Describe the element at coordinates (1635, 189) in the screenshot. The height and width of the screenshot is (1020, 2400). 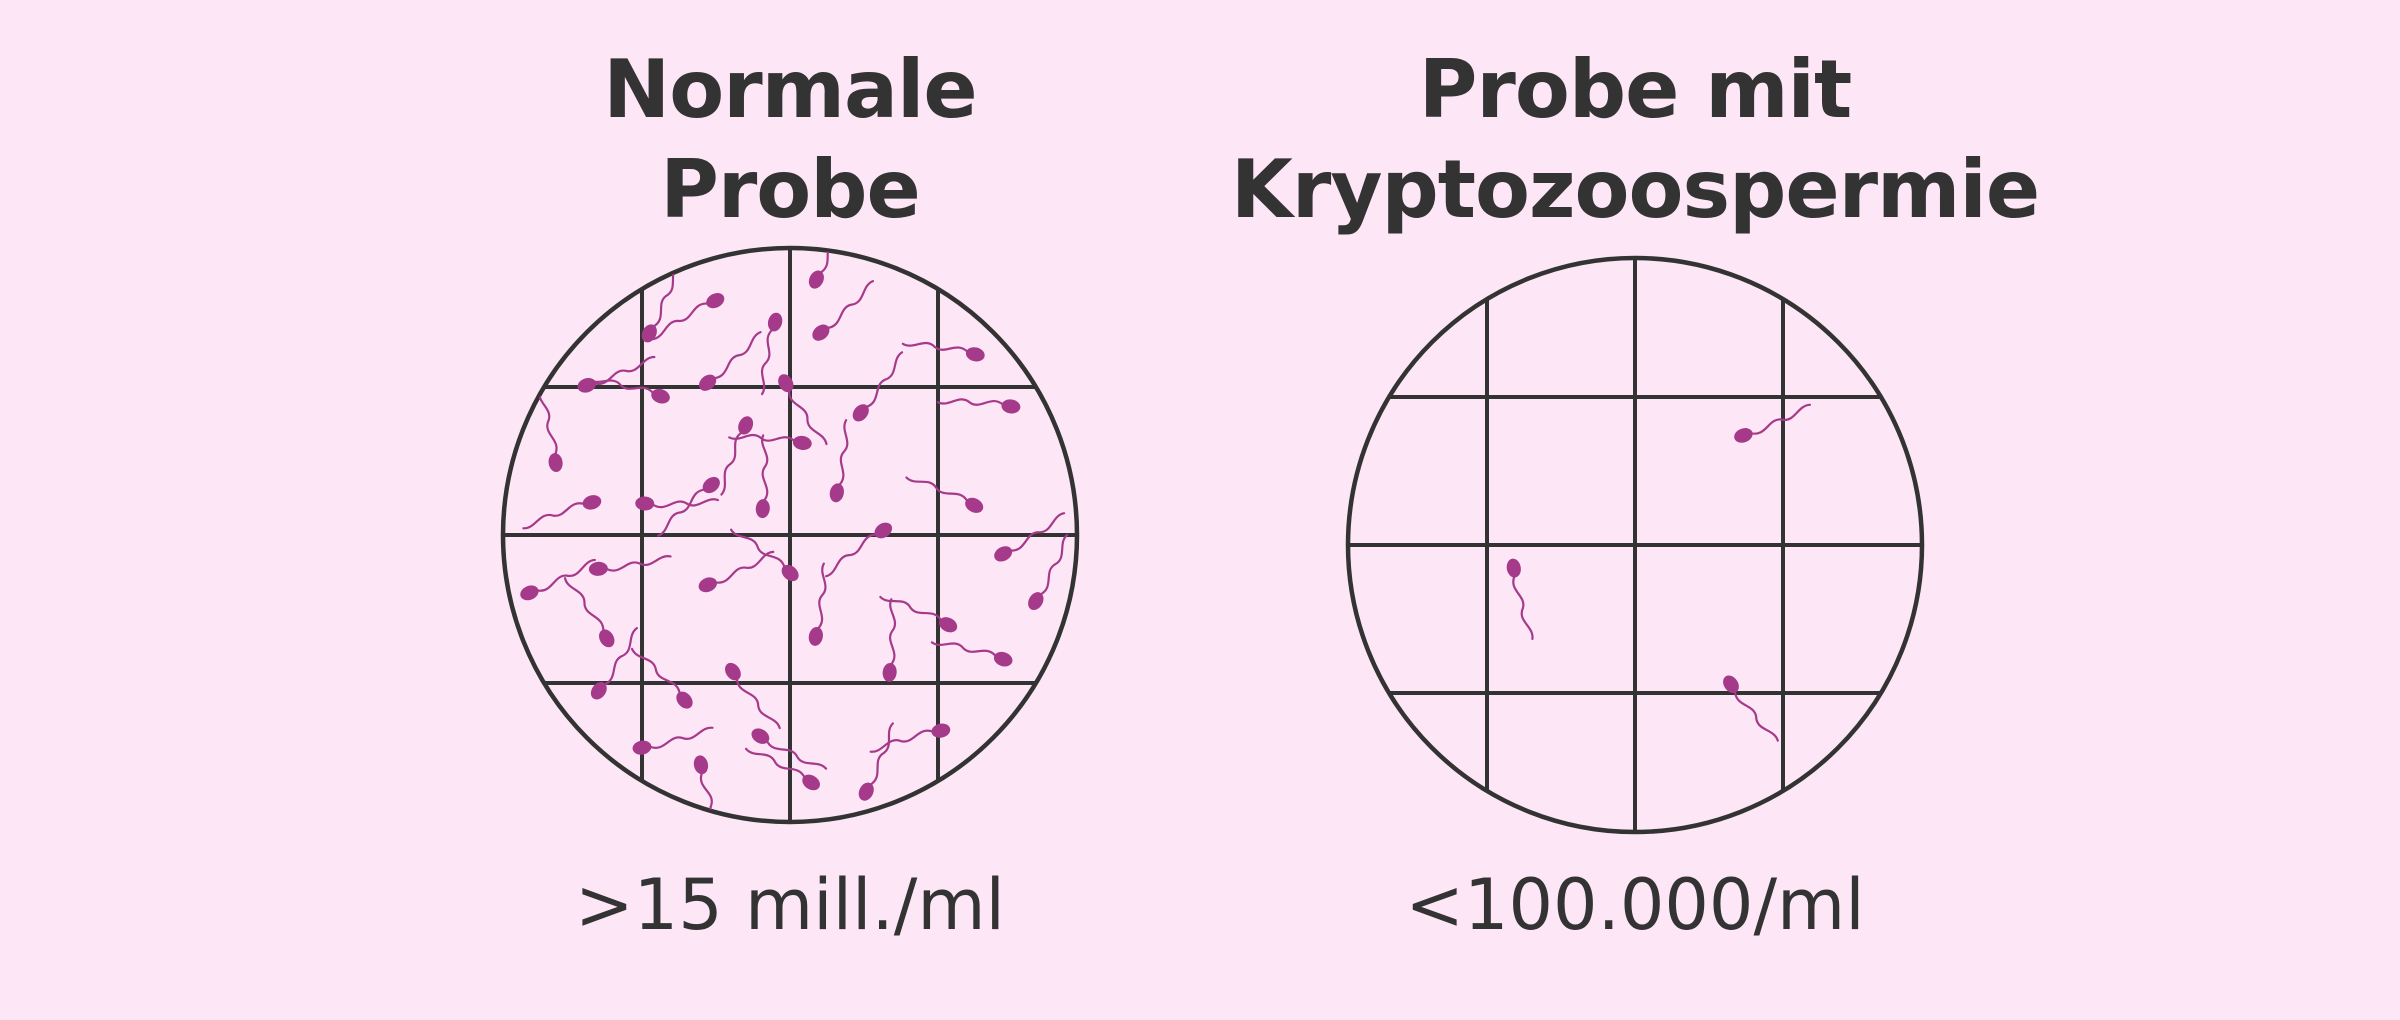
I see `crypto-sample-title-line2: Kryptozoospermie` at that location.